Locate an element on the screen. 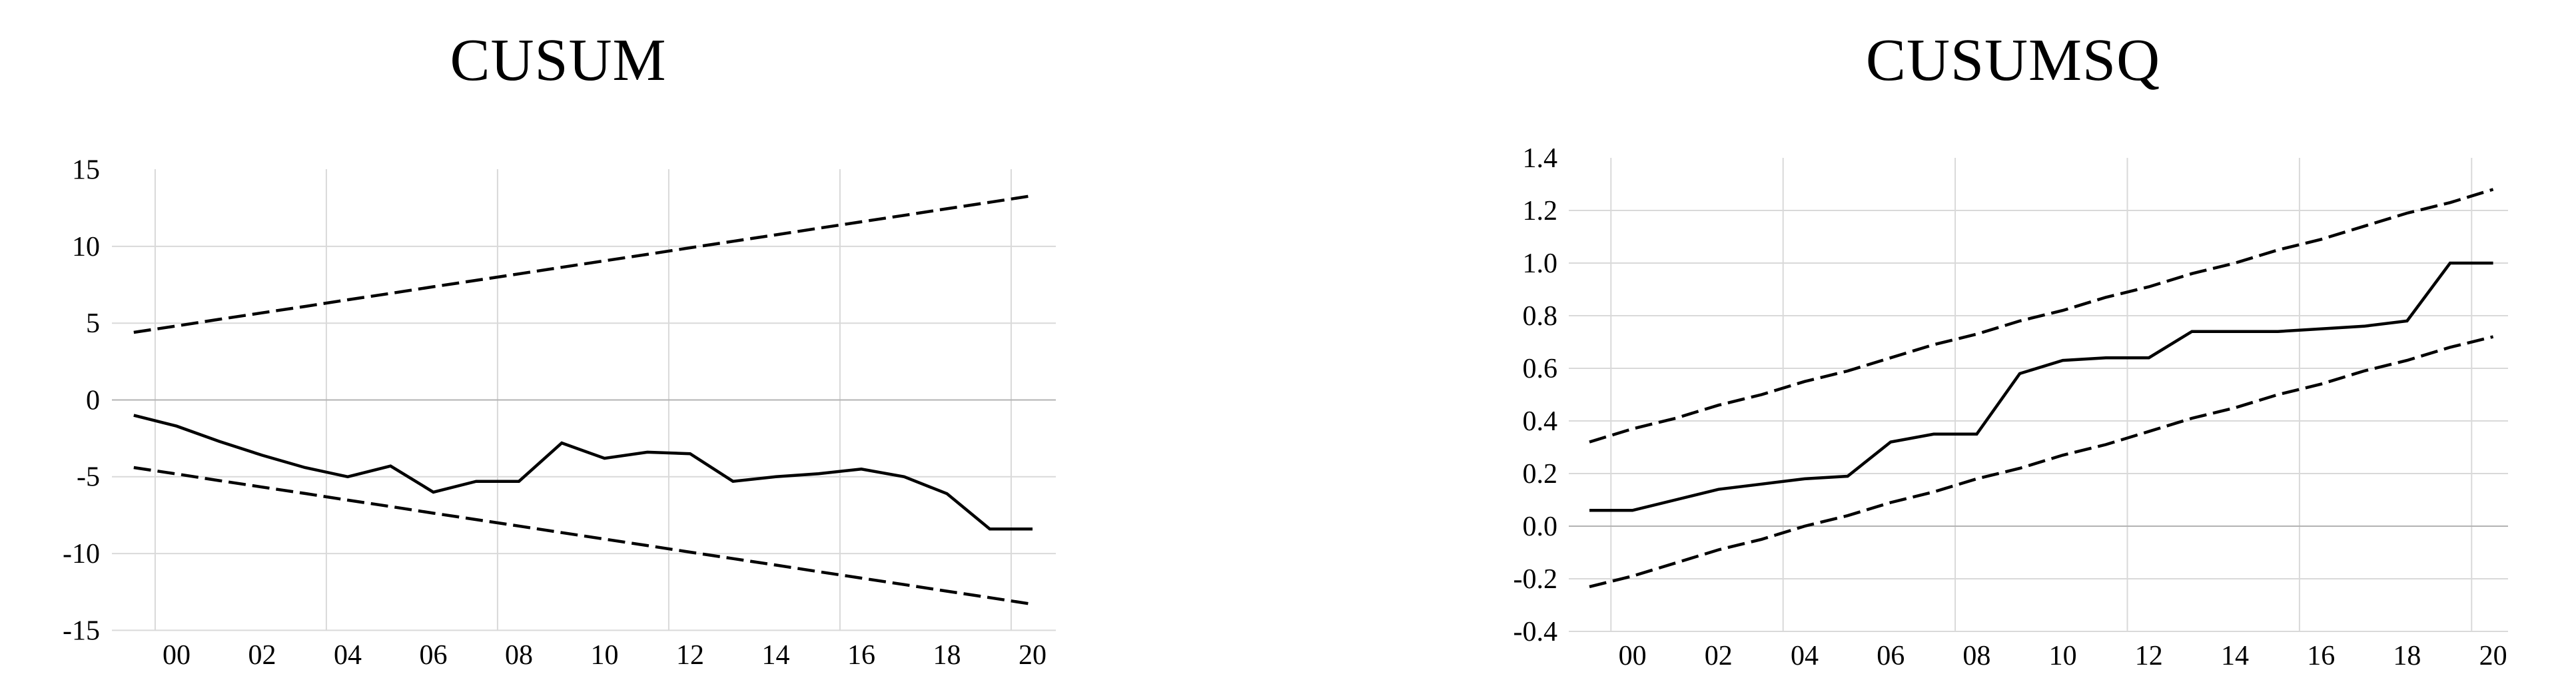  y-tick-label: 0.0 is located at coordinates (1541, 527).